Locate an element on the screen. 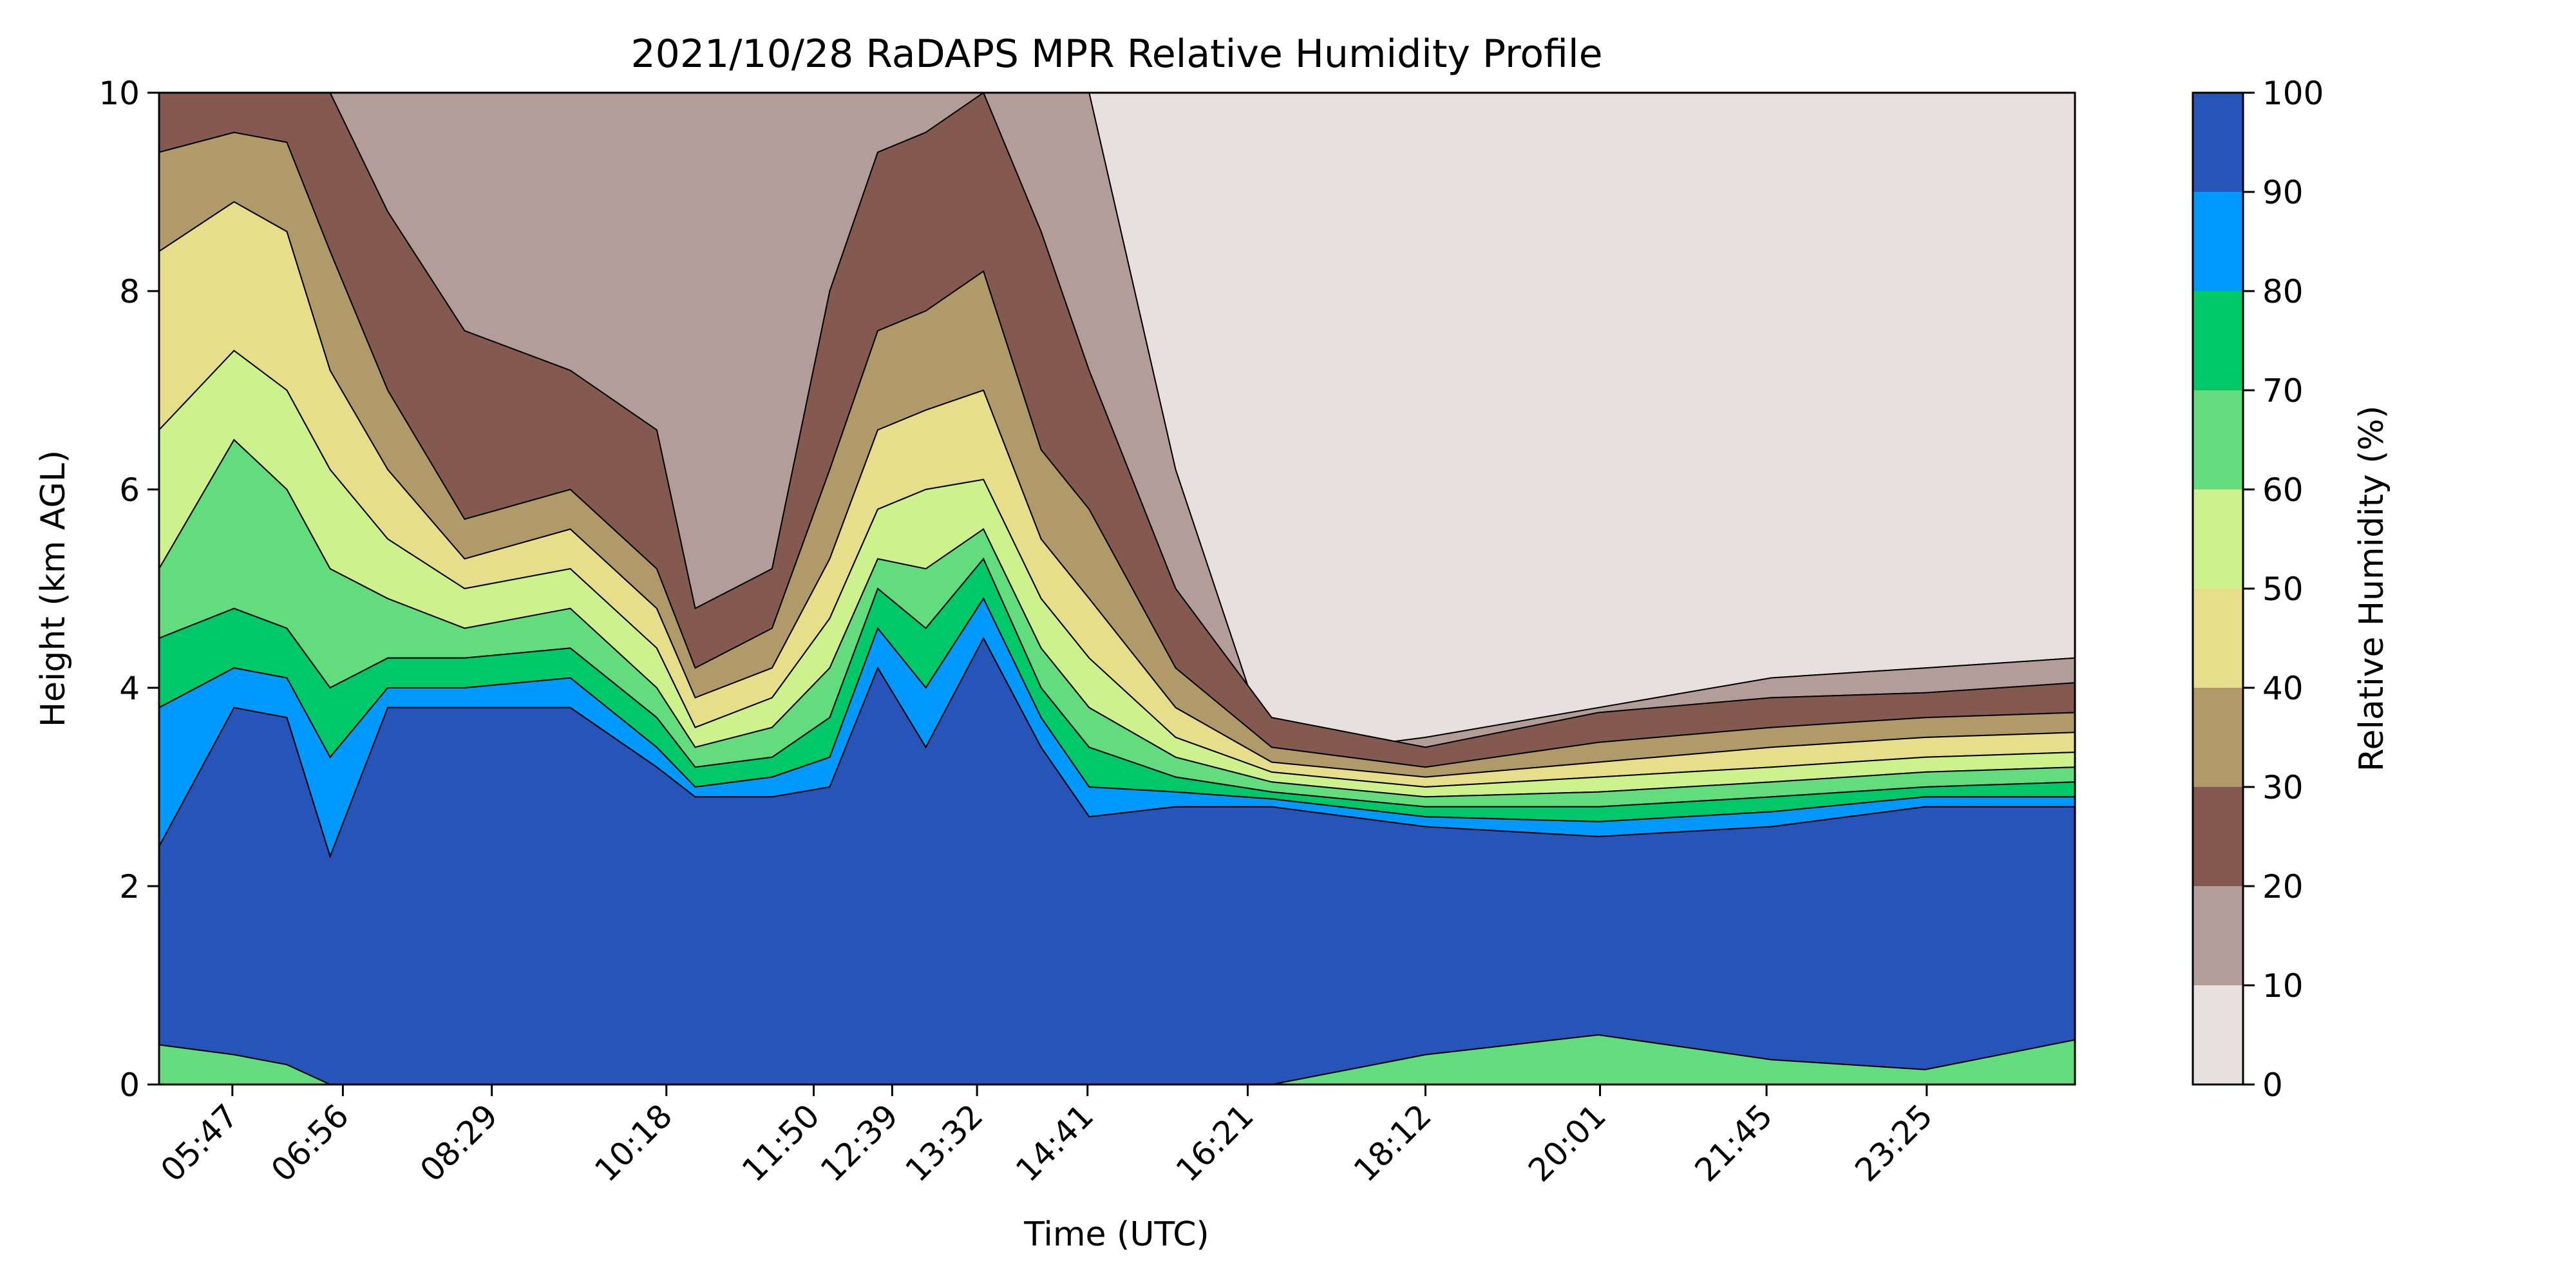 This screenshot has width=2576, height=1288. x-tick-label: 18:12 is located at coordinates (1393, 1143).